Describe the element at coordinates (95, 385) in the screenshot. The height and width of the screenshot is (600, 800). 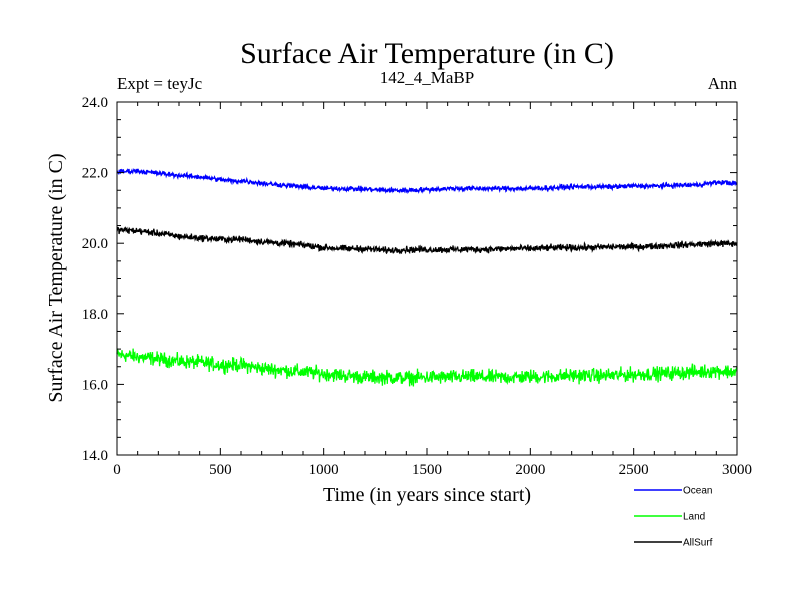
I see `y-tick-label: 16.0` at that location.